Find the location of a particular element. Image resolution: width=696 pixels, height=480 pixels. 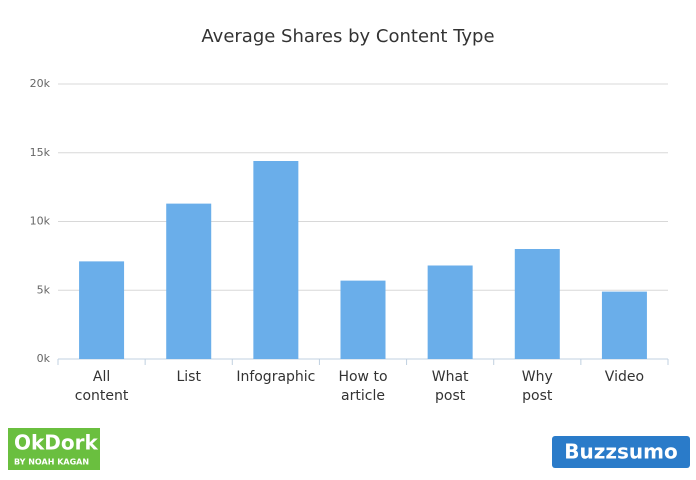

x-tick-label: Video is located at coordinates (624, 377).